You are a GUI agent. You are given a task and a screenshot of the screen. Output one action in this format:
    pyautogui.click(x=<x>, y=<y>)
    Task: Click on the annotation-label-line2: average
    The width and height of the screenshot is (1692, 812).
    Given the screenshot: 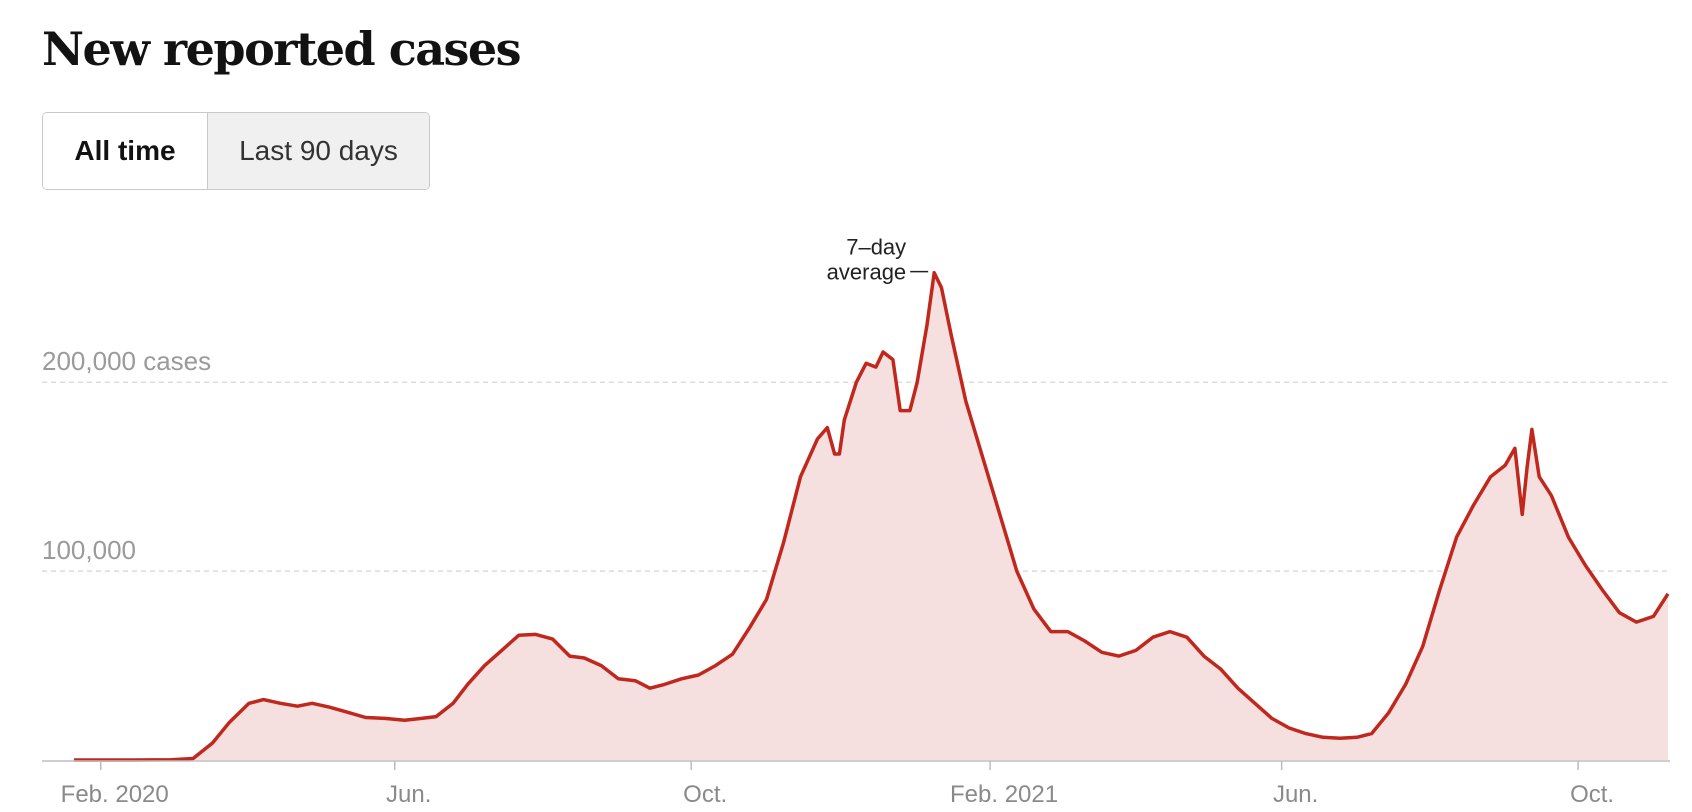 What is the action you would take?
    pyautogui.click(x=867, y=272)
    